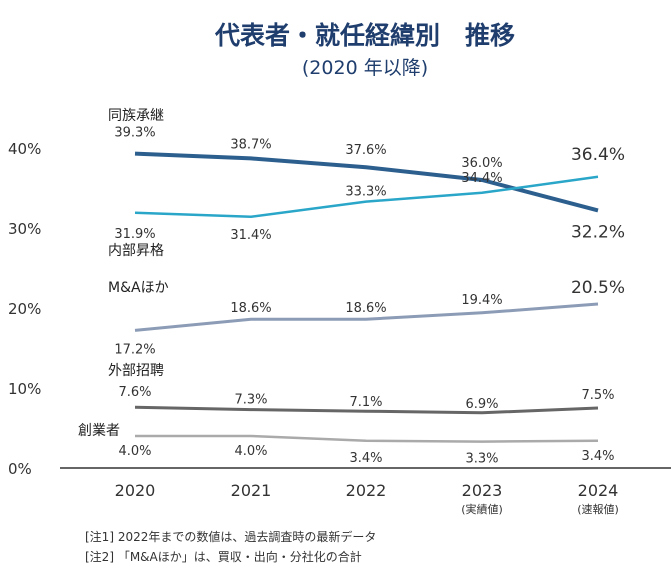 This screenshot has width=671, height=572. What do you see at coordinates (481, 163) in the screenshot?
I see `data-label: 36.0%` at bounding box center [481, 163].